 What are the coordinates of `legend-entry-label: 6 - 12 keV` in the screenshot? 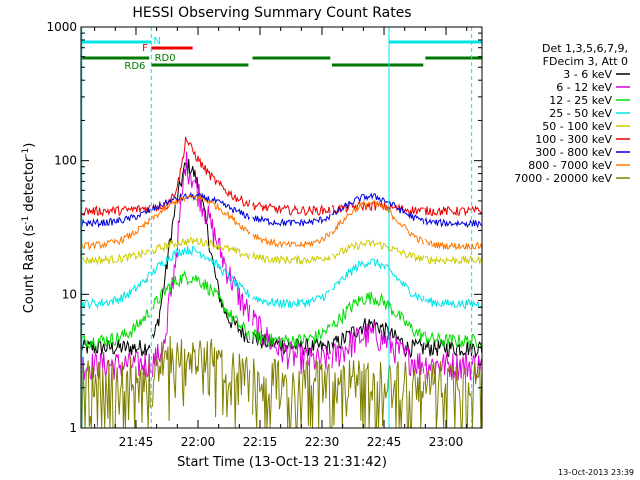 It's located at (584, 87).